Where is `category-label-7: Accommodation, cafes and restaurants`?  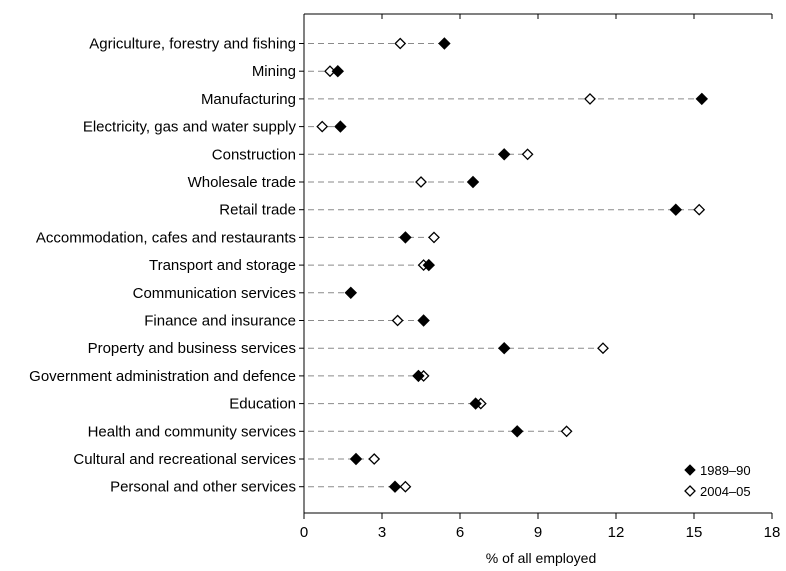 category-label-7: Accommodation, cafes and restaurants is located at coordinates (166, 237).